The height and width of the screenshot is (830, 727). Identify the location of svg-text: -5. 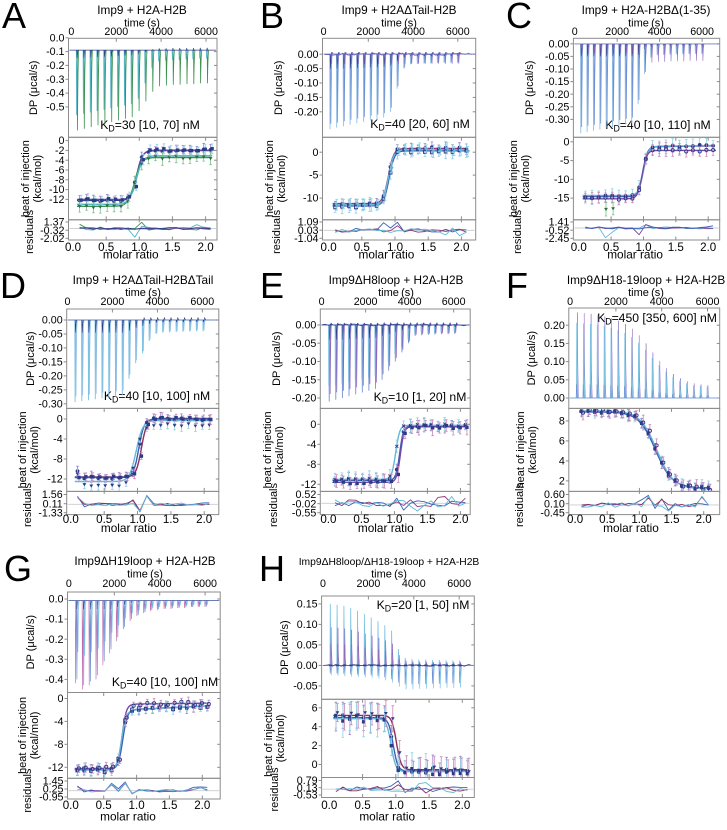
(565, 161).